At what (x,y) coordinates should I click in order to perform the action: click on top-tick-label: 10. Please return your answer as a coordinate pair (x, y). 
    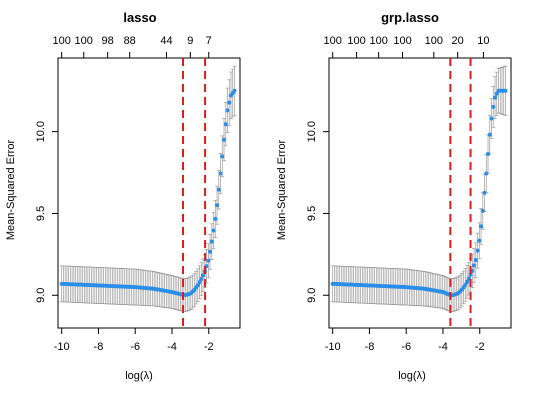
    Looking at the image, I should click on (483, 41).